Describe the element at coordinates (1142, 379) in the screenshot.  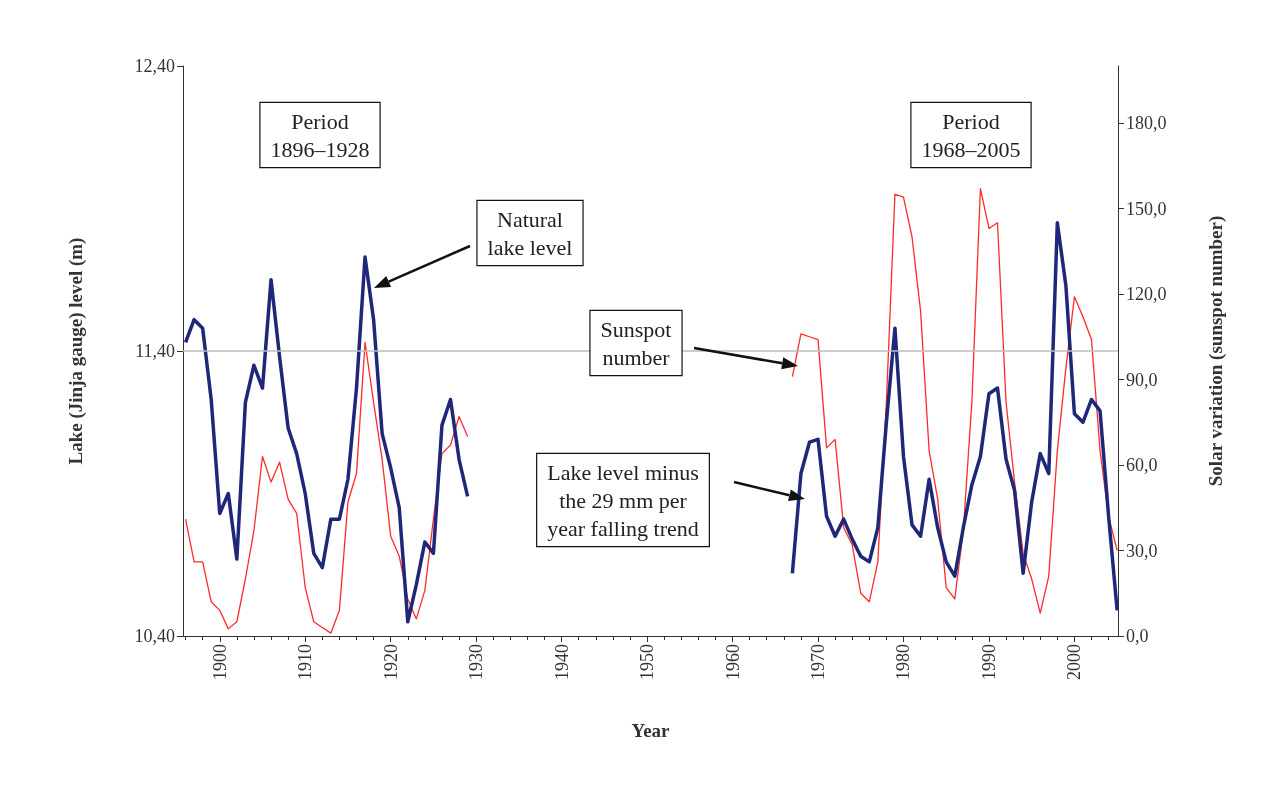
I see `y2-tick-label: 90,0` at that location.